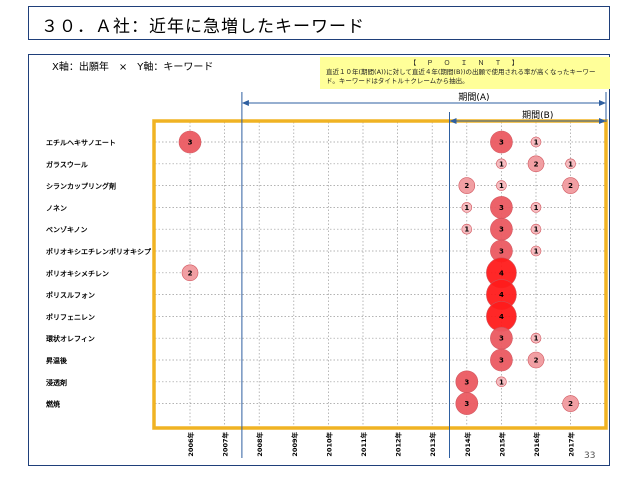 The image size is (640, 480). Describe the element at coordinates (67, 229) in the screenshot. I see `y-tick-label: ベンゾキノン` at that location.